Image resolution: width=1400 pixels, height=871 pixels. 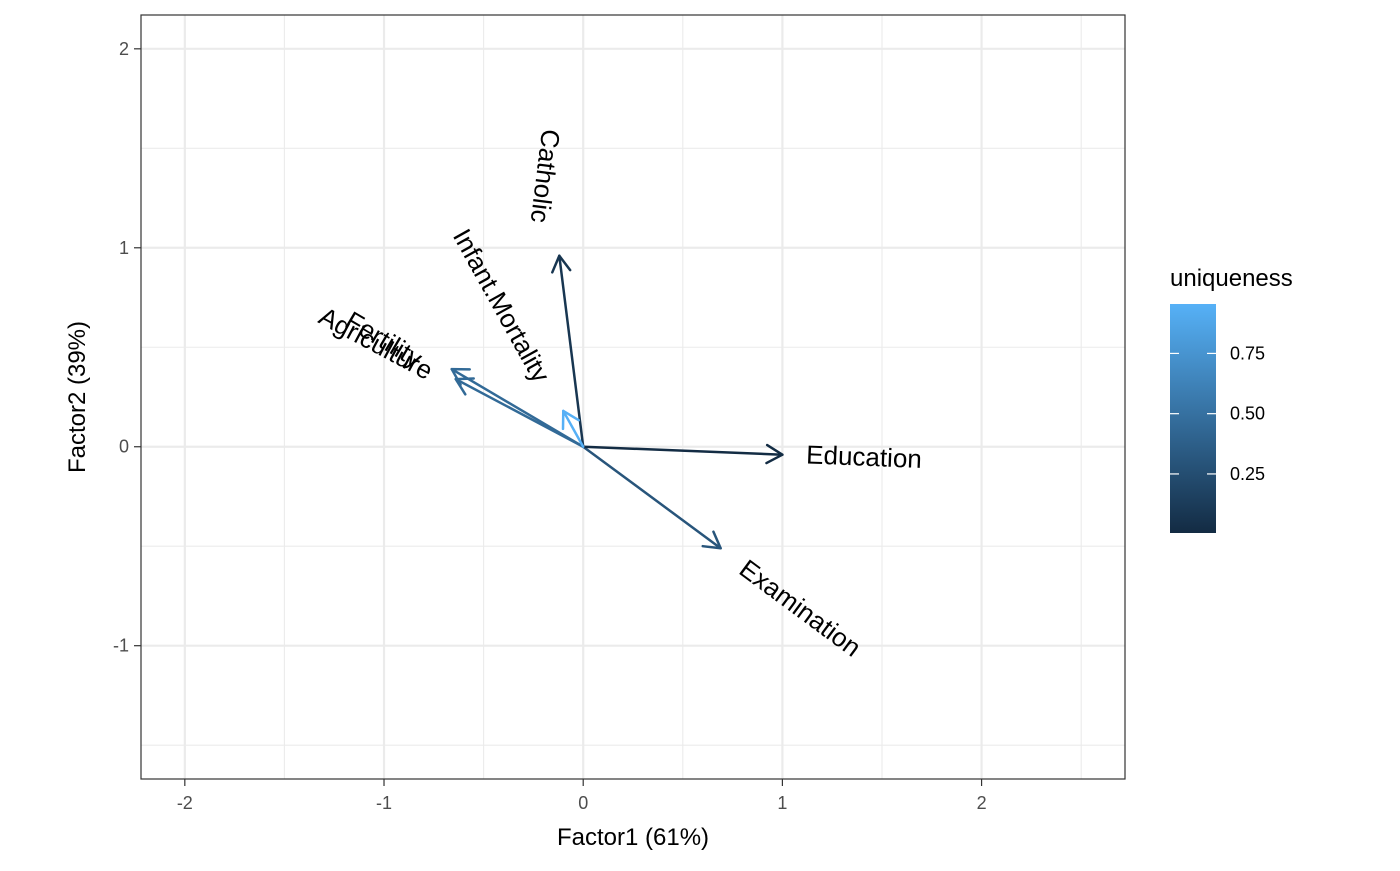 What do you see at coordinates (864, 456) in the screenshot?
I see `label-education: Education` at bounding box center [864, 456].